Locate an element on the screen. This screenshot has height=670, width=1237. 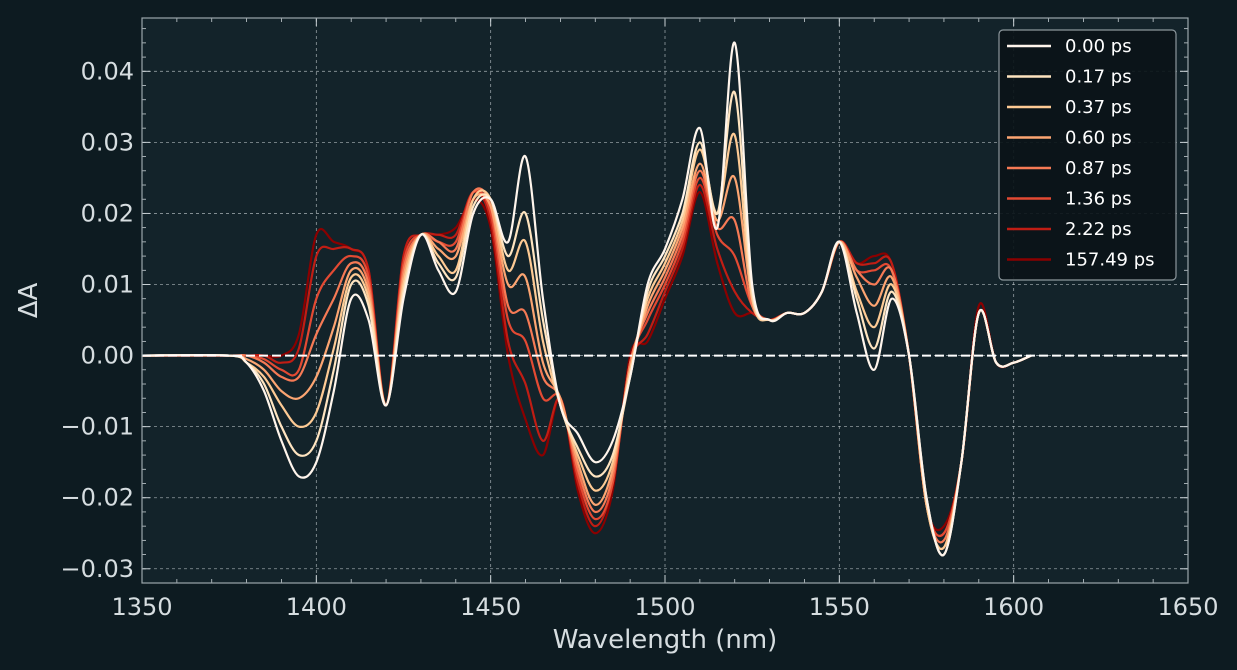
y-tick-label: 0.03 is located at coordinates (107, 142).